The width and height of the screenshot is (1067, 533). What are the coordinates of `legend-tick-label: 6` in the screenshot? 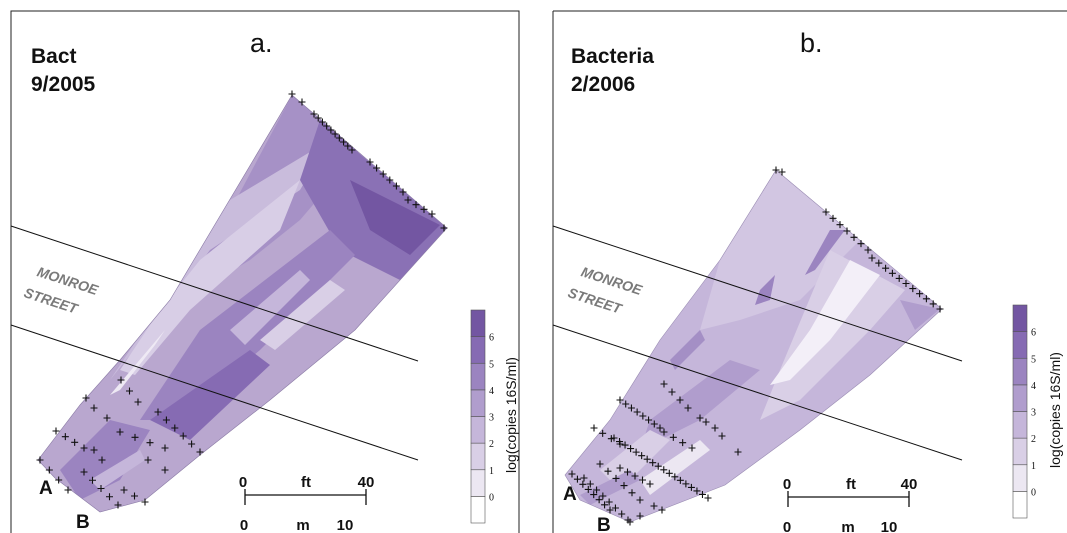 It's located at (491, 338).